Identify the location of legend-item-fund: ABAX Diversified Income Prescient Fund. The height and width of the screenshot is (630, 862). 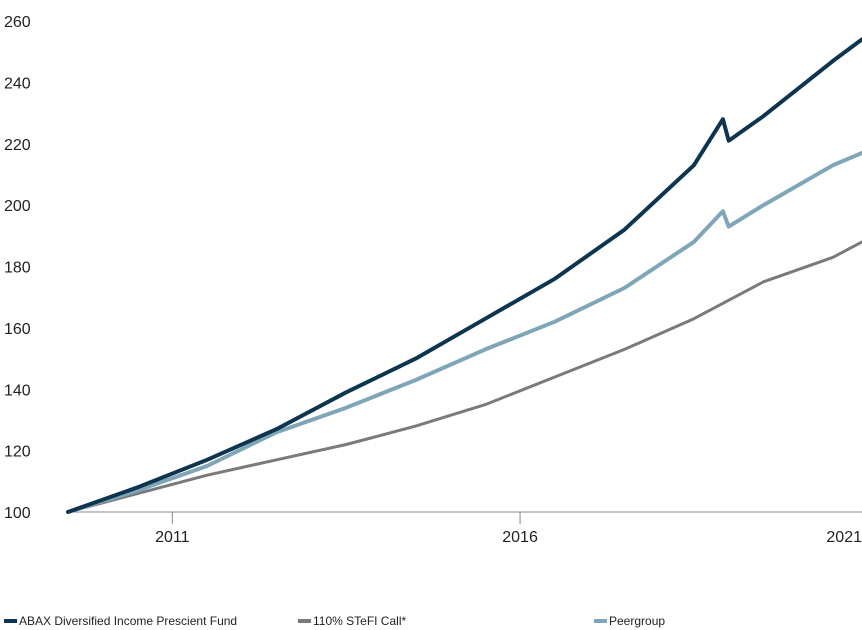
(120, 621).